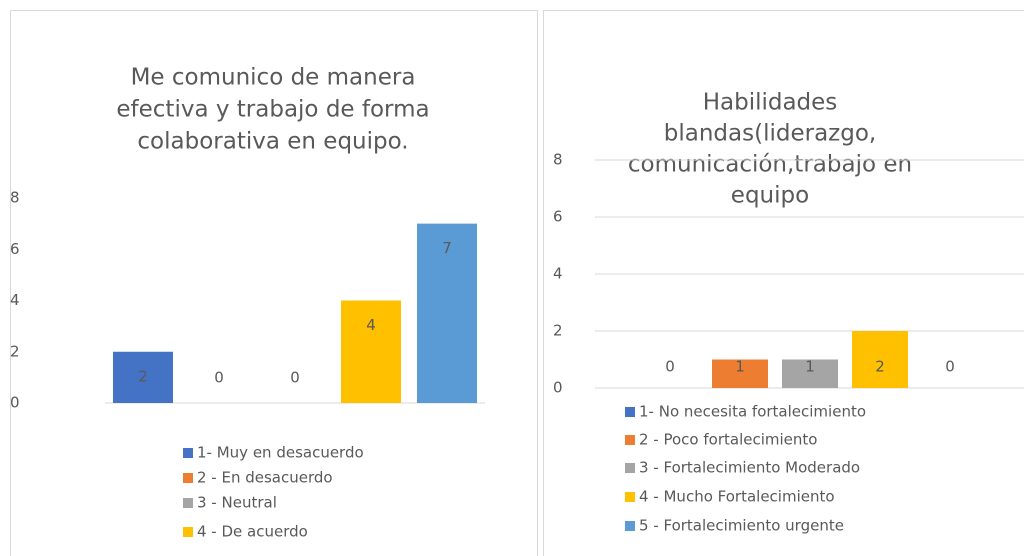 The height and width of the screenshot is (556, 1024). What do you see at coordinates (770, 196) in the screenshot?
I see `chart-title: equipo` at bounding box center [770, 196].